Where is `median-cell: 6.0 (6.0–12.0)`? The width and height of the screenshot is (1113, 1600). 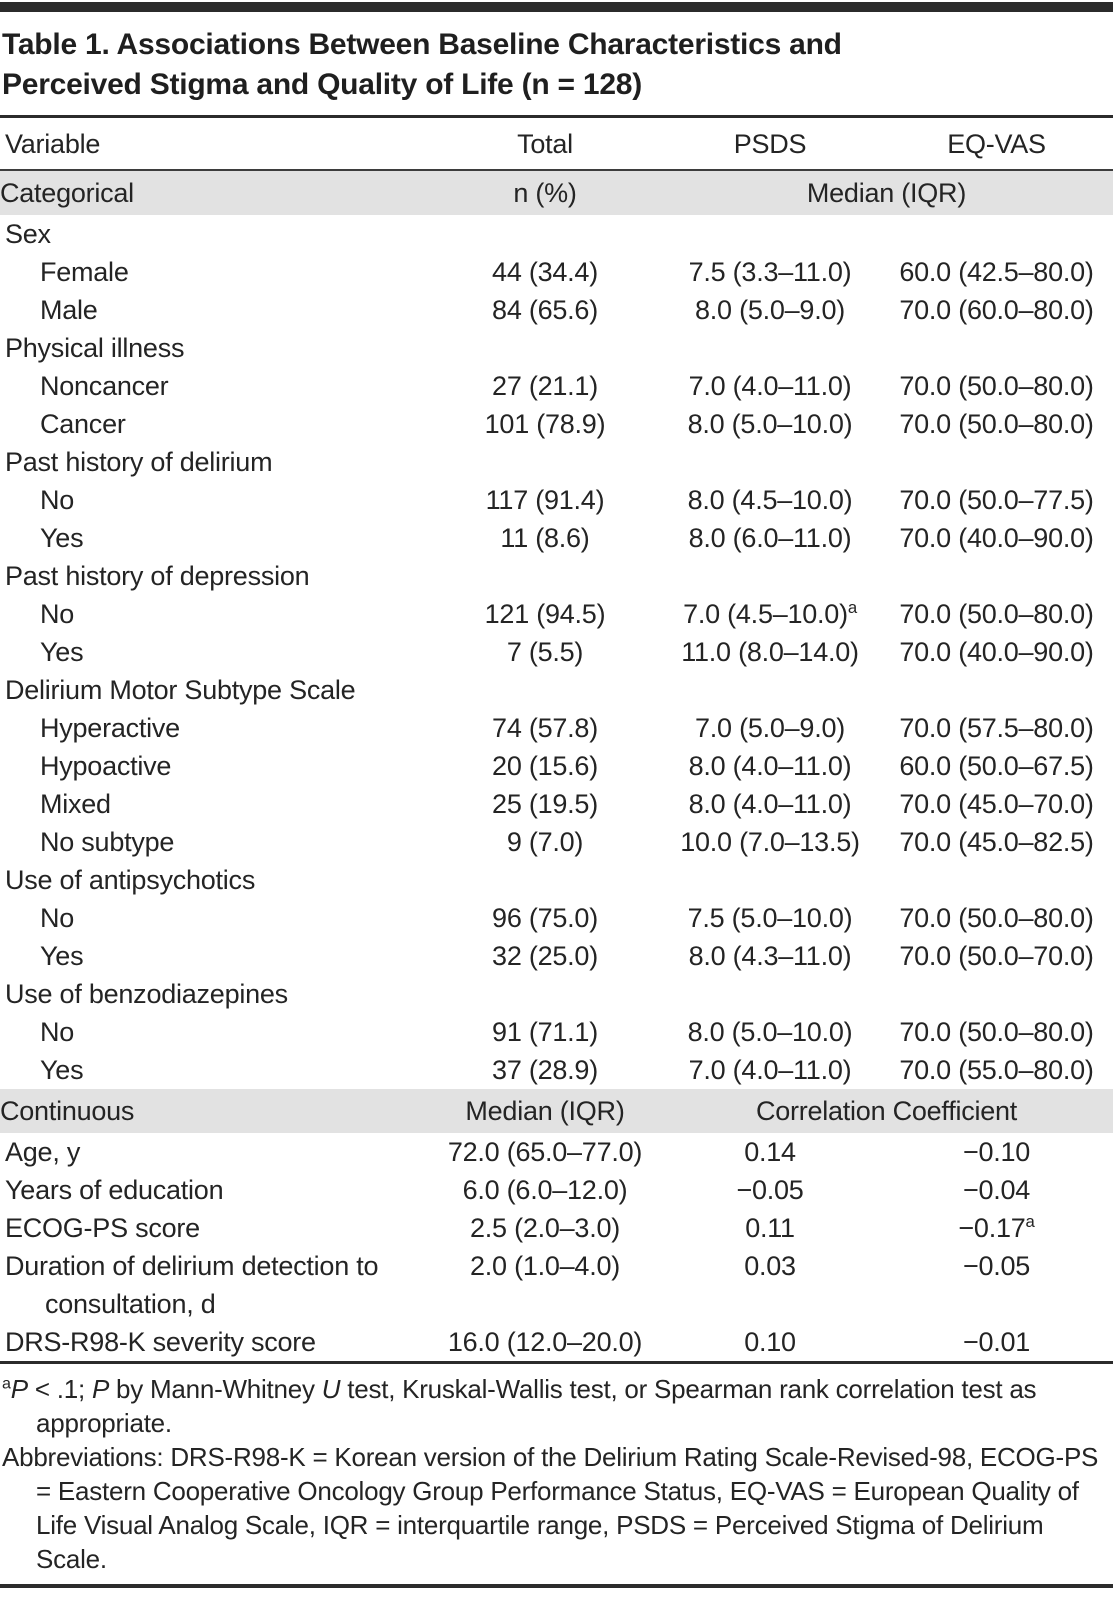
median-cell: 6.0 (6.0–12.0) is located at coordinates (545, 1190).